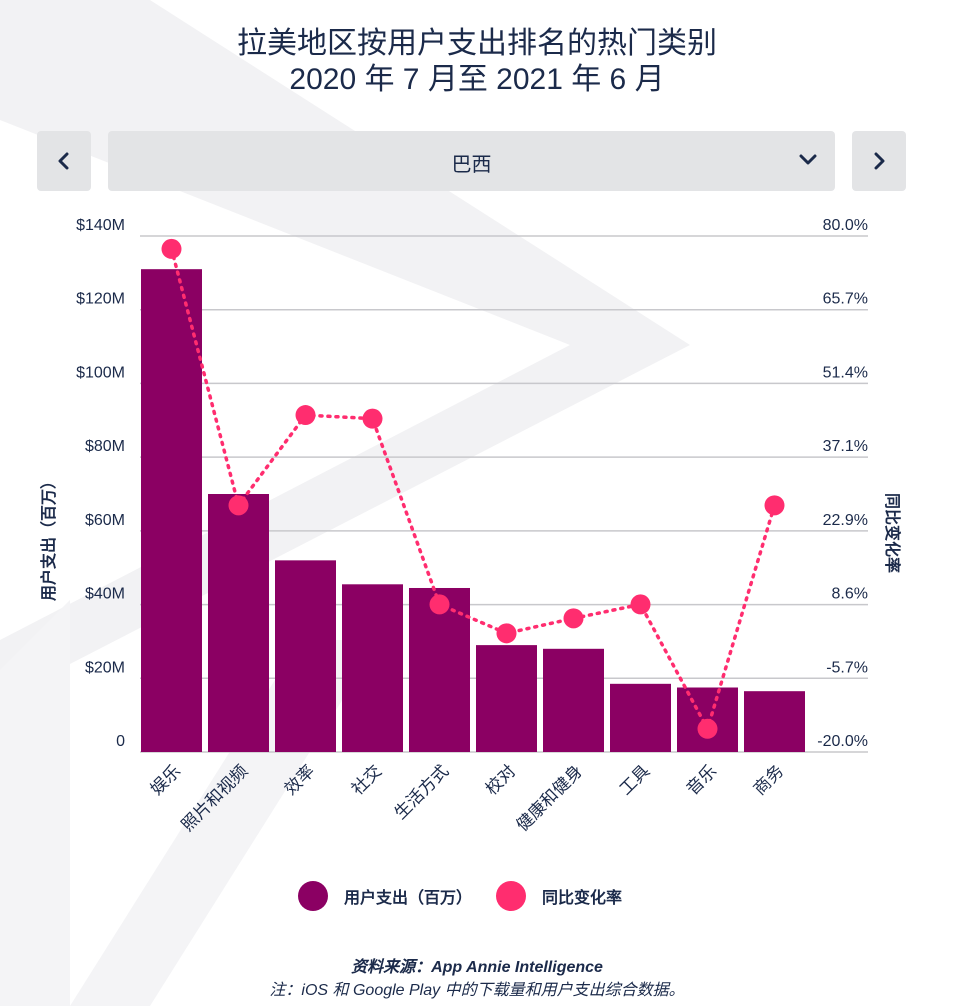 The width and height of the screenshot is (954, 1006). I want to click on legend-item-spend: 用户支出（百万）, so click(385, 896).